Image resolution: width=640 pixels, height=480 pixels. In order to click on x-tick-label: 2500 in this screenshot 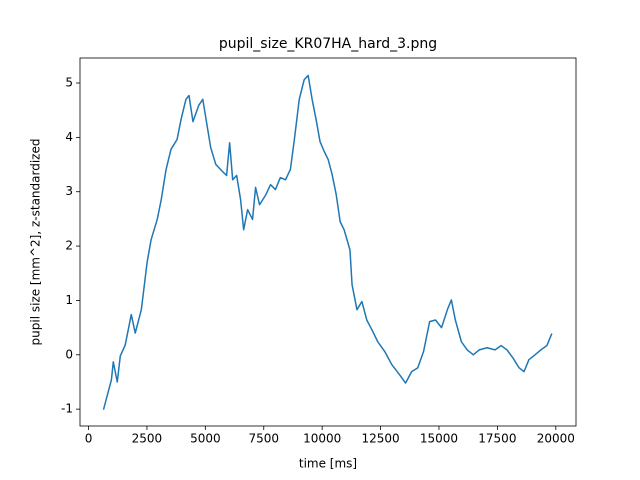, I will do `click(147, 439)`.